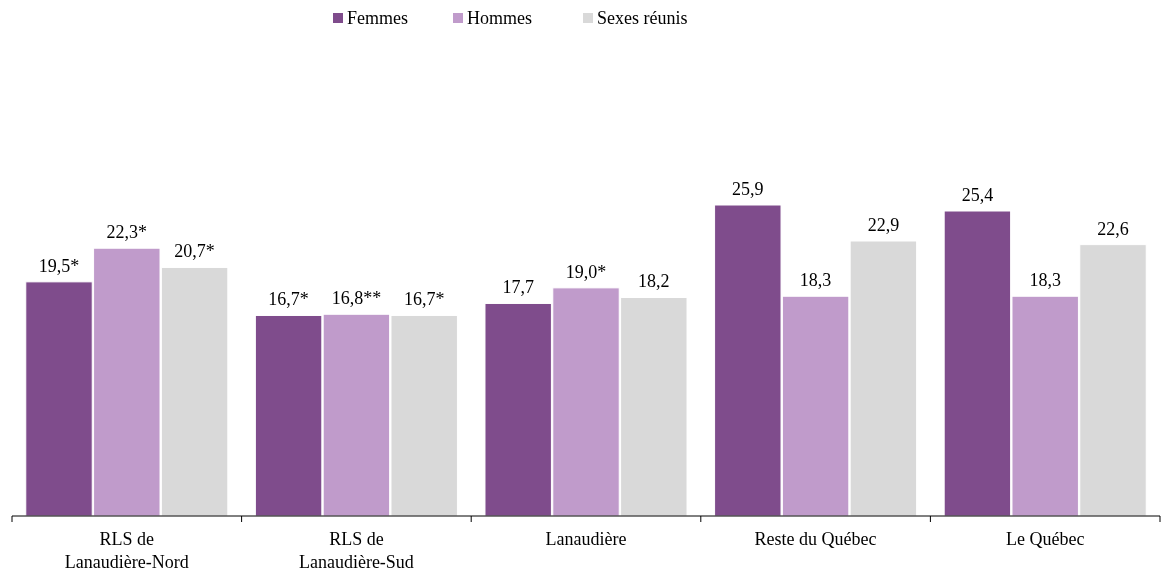 The width and height of the screenshot is (1164, 583). What do you see at coordinates (59, 265) in the screenshot?
I see `data-label: 19,5*` at bounding box center [59, 265].